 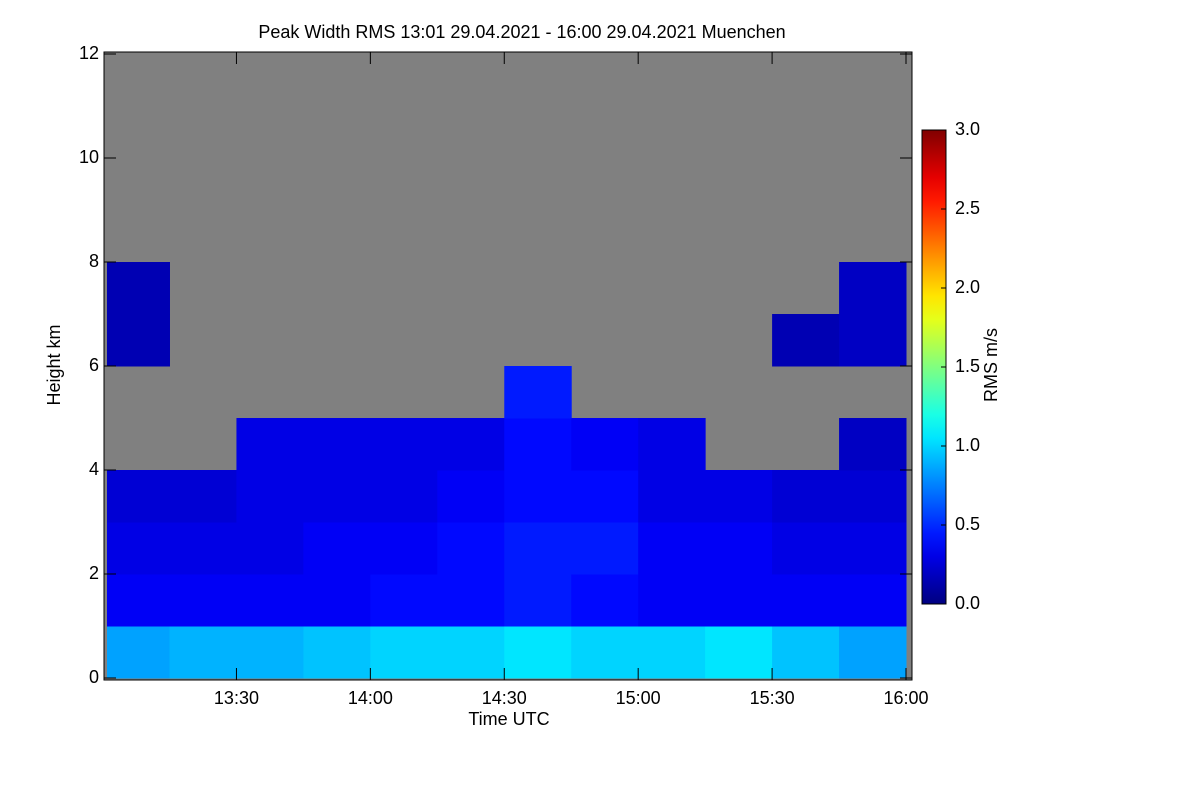 I want to click on y-tick-label: 10, so click(x=89, y=157).